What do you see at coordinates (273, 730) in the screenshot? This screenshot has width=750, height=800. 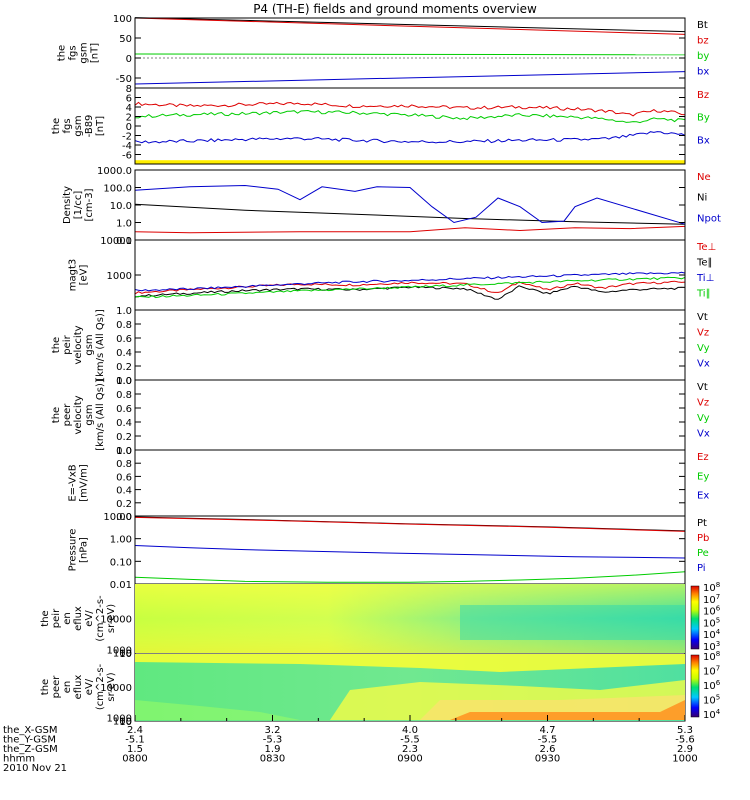 I see `x-row-value: 3.2` at bounding box center [273, 730].